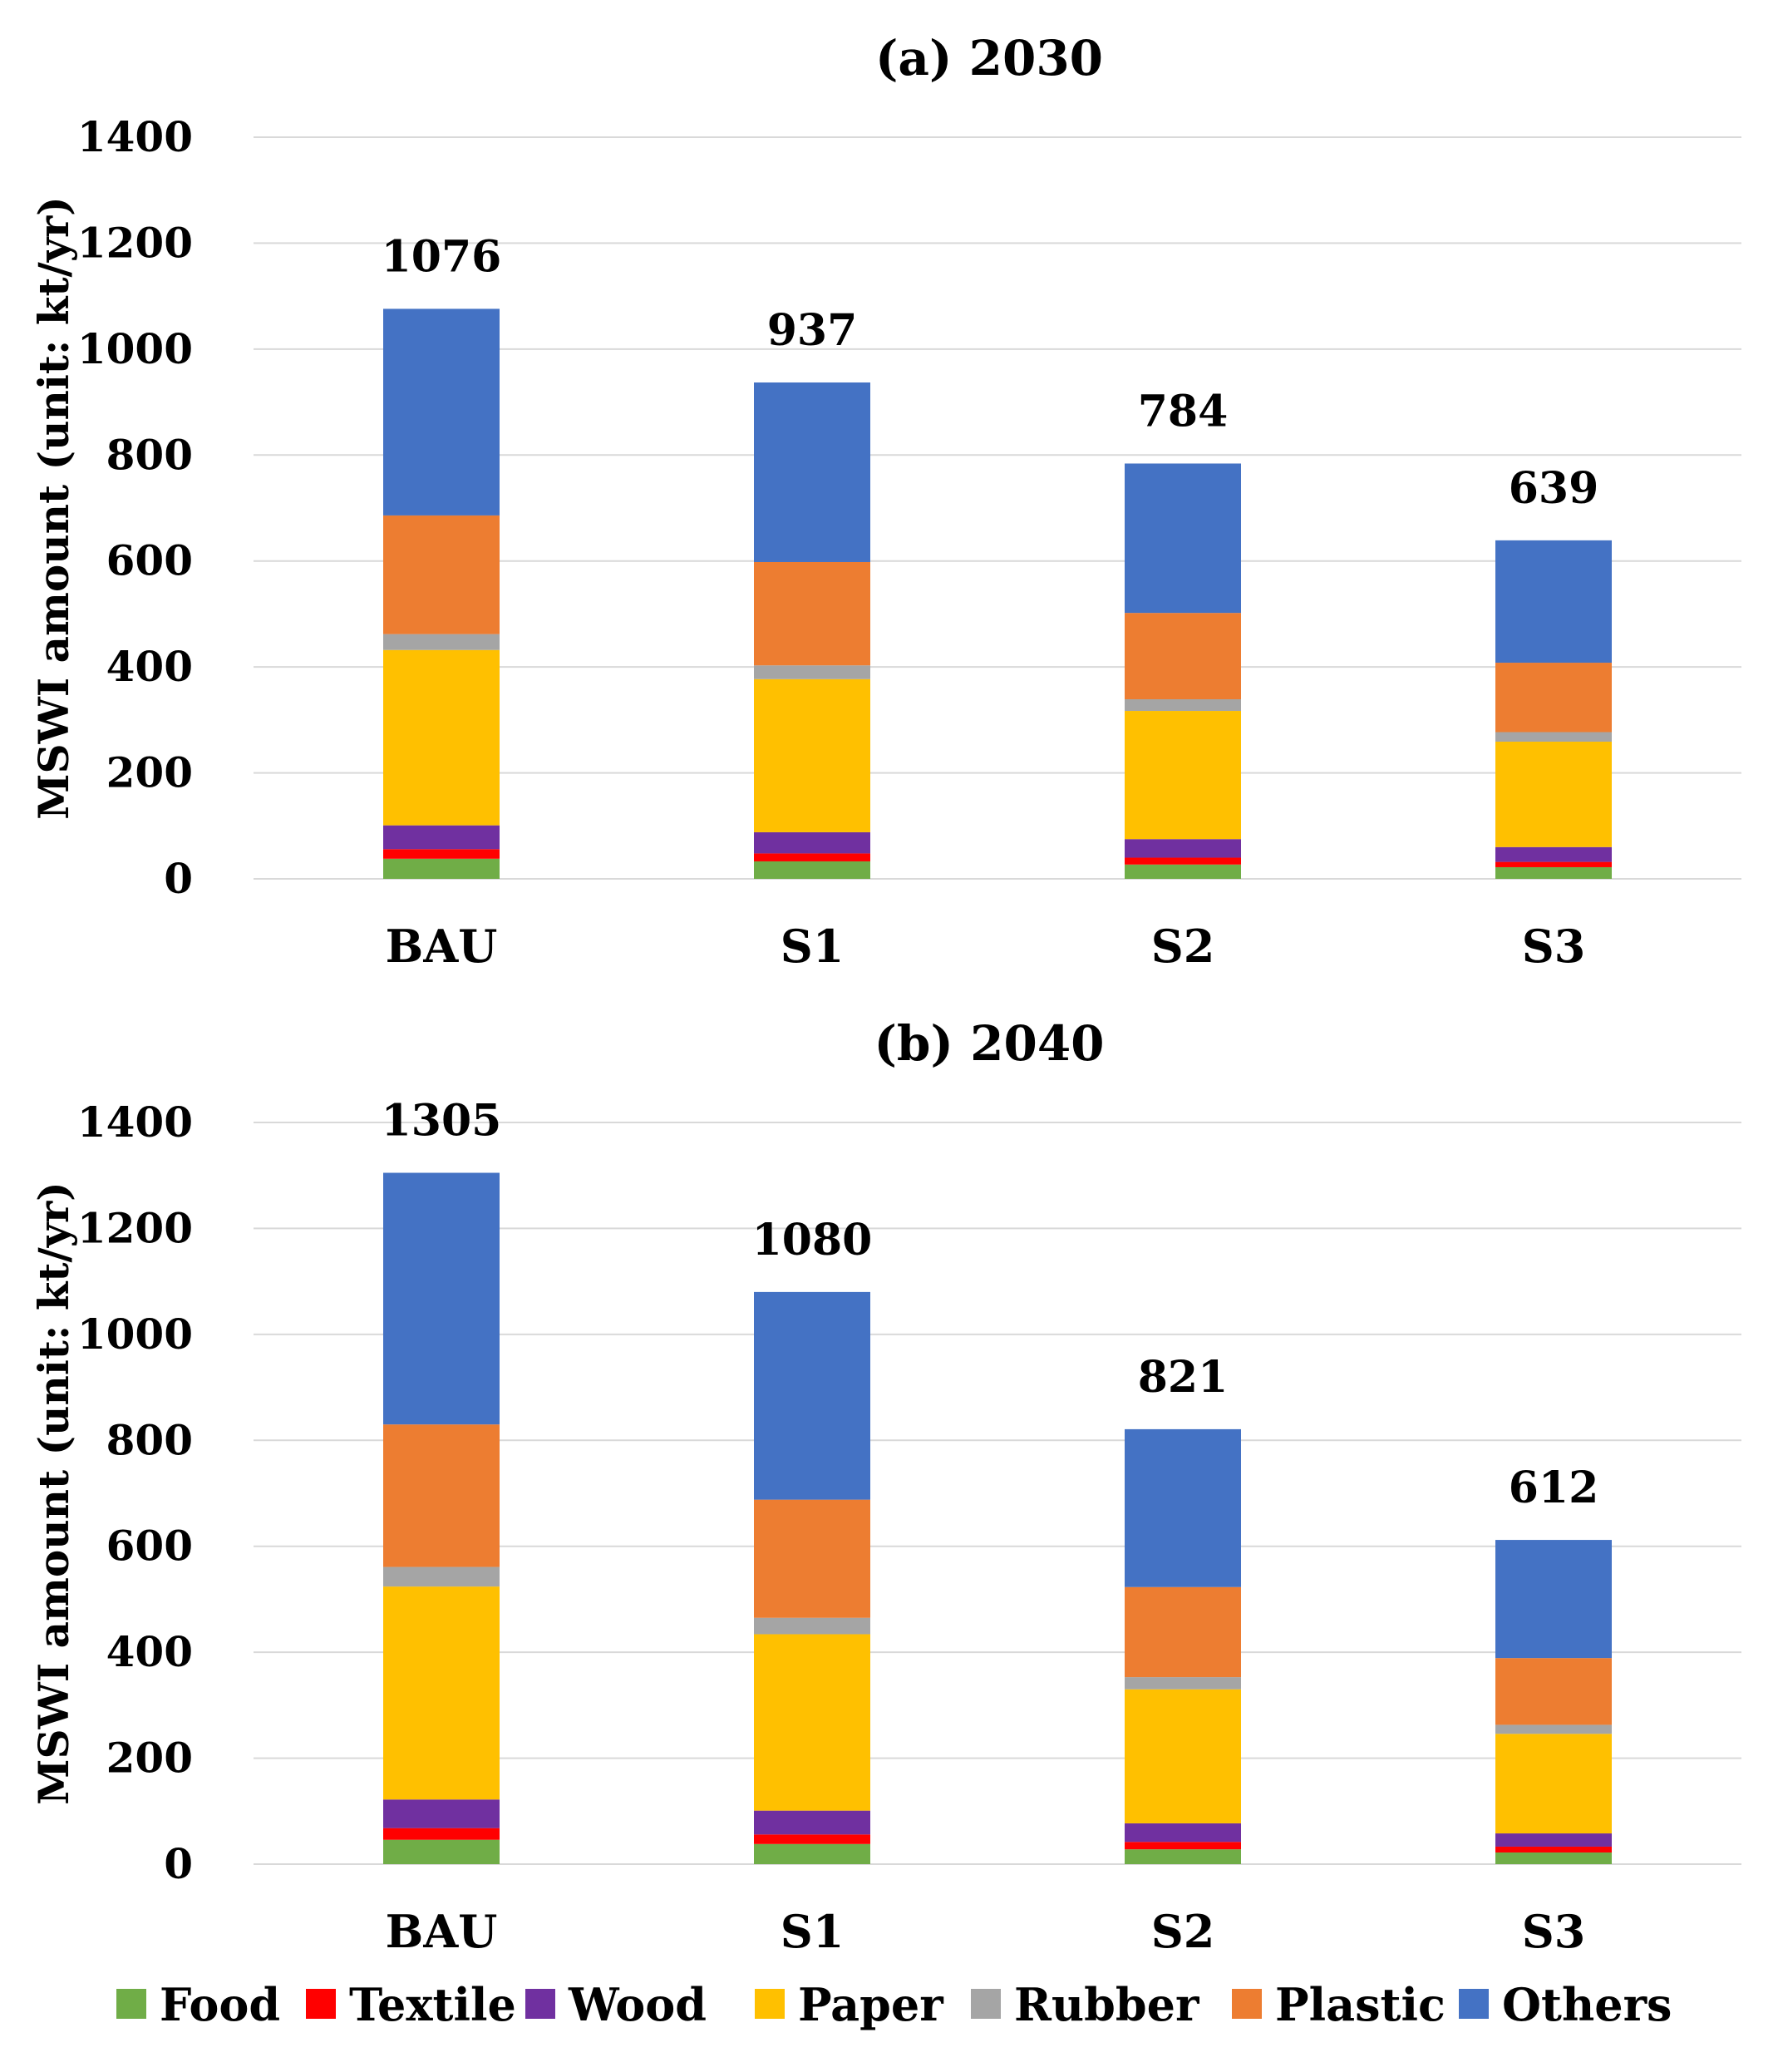  I want to click on panel-b-bar-s3-paper, so click(1553, 1784).